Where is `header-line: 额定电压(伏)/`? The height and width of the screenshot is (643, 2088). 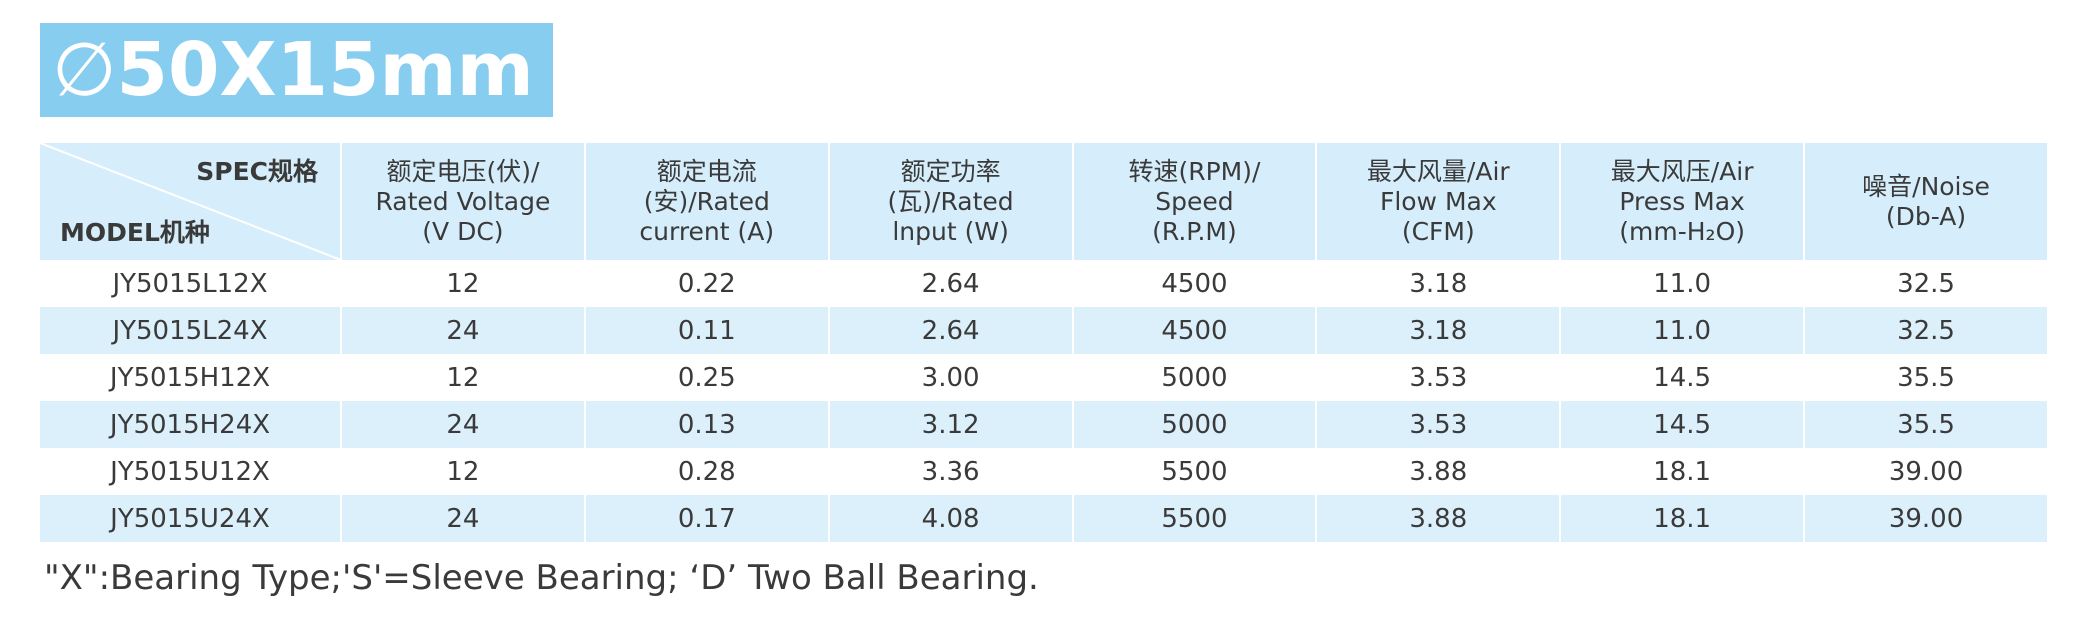 header-line: 额定电压(伏)/ is located at coordinates (463, 171).